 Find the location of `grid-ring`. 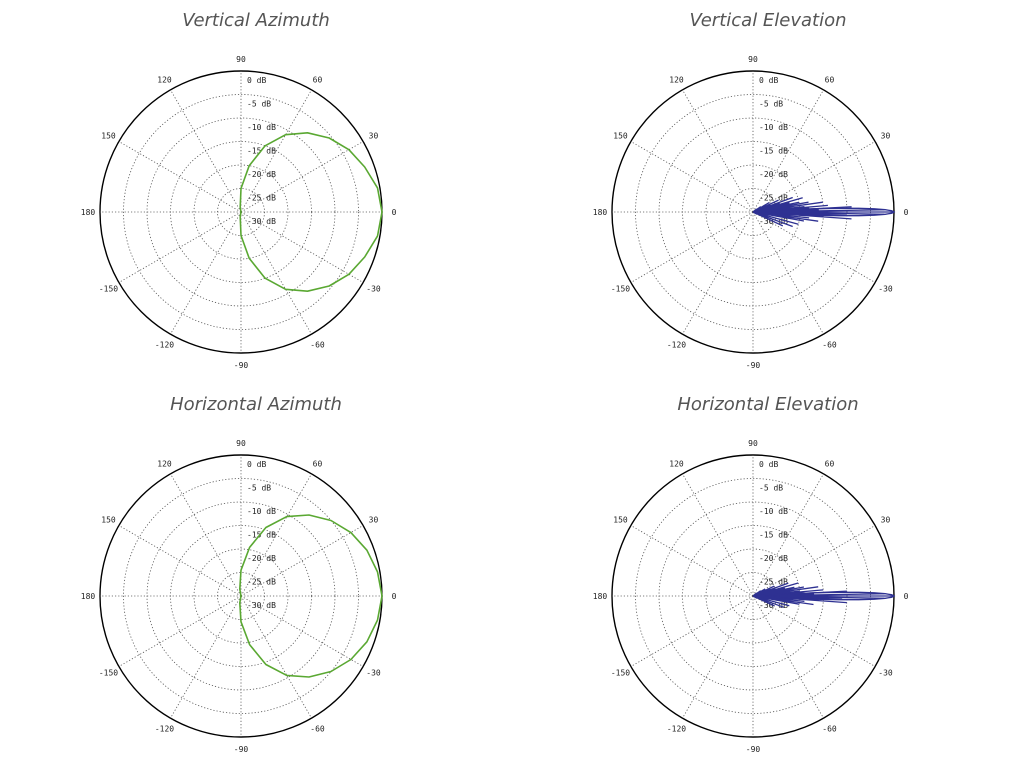

grid-ring is located at coordinates (241, 212).